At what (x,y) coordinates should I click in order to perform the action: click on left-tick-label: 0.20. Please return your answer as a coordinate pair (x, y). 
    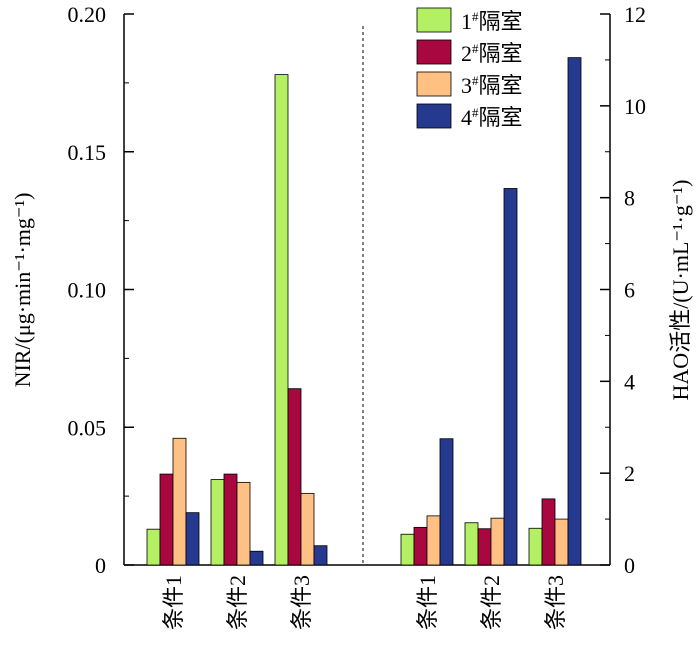
    Looking at the image, I should click on (87, 14).